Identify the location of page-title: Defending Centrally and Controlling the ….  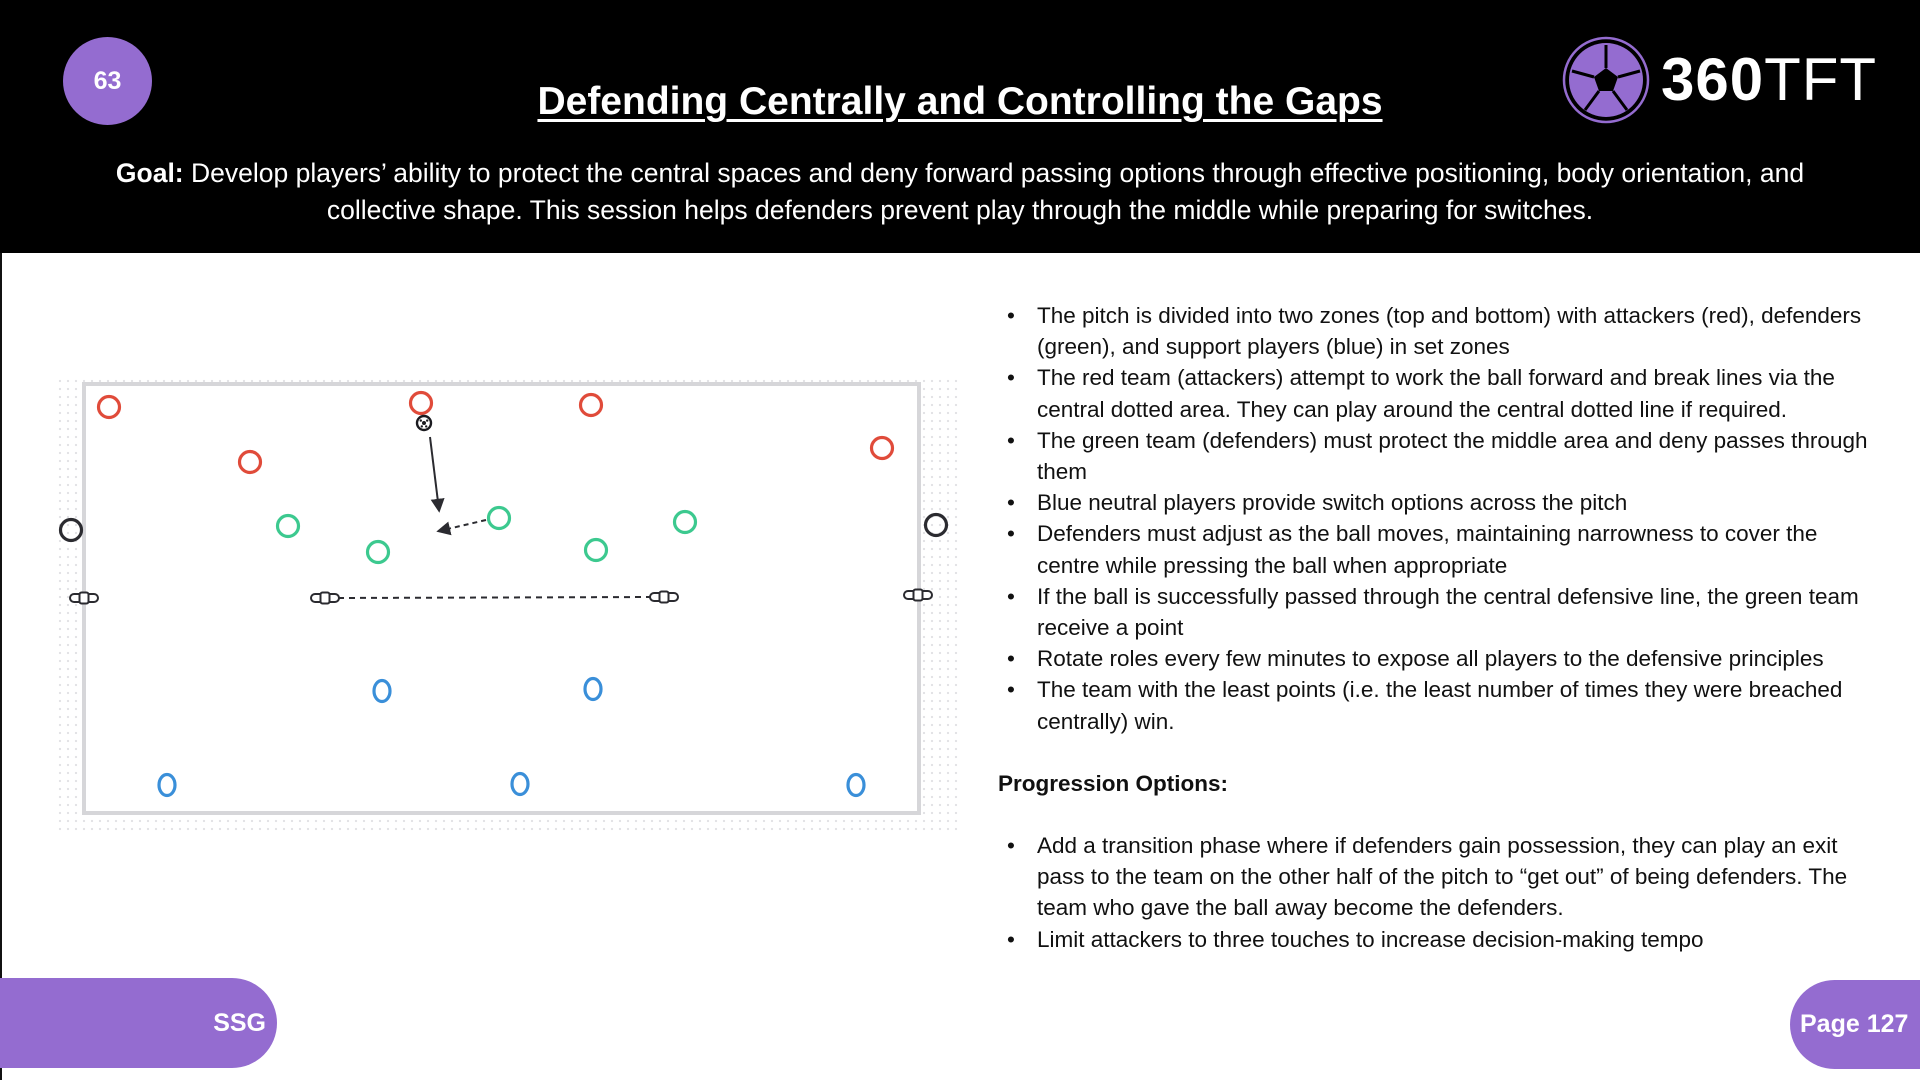
(960, 101).